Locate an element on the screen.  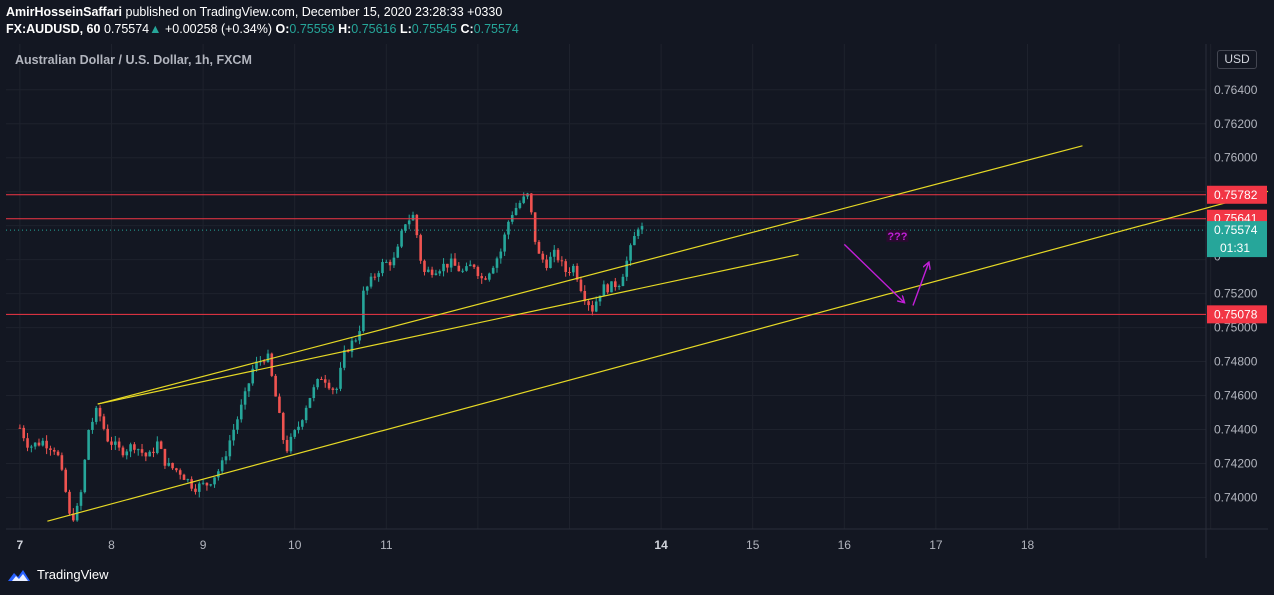
price-tick-label: 0.74600 is located at coordinates (1236, 396).